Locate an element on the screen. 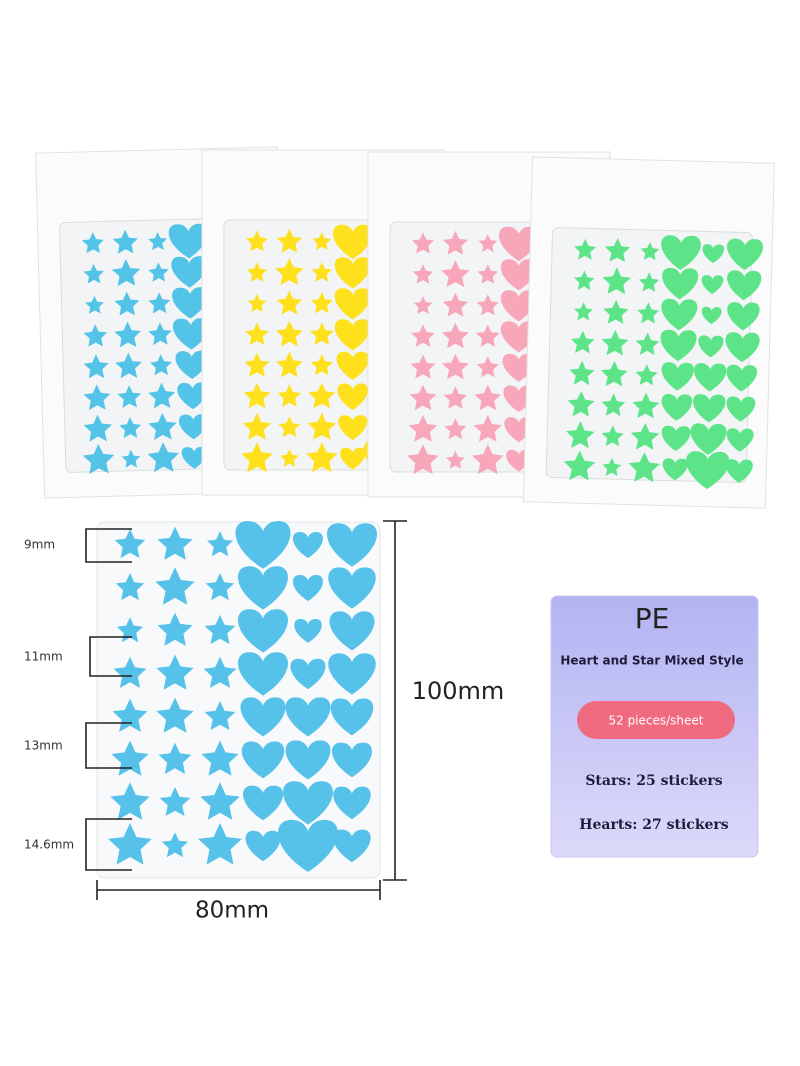  badge is located at coordinates (656, 720).